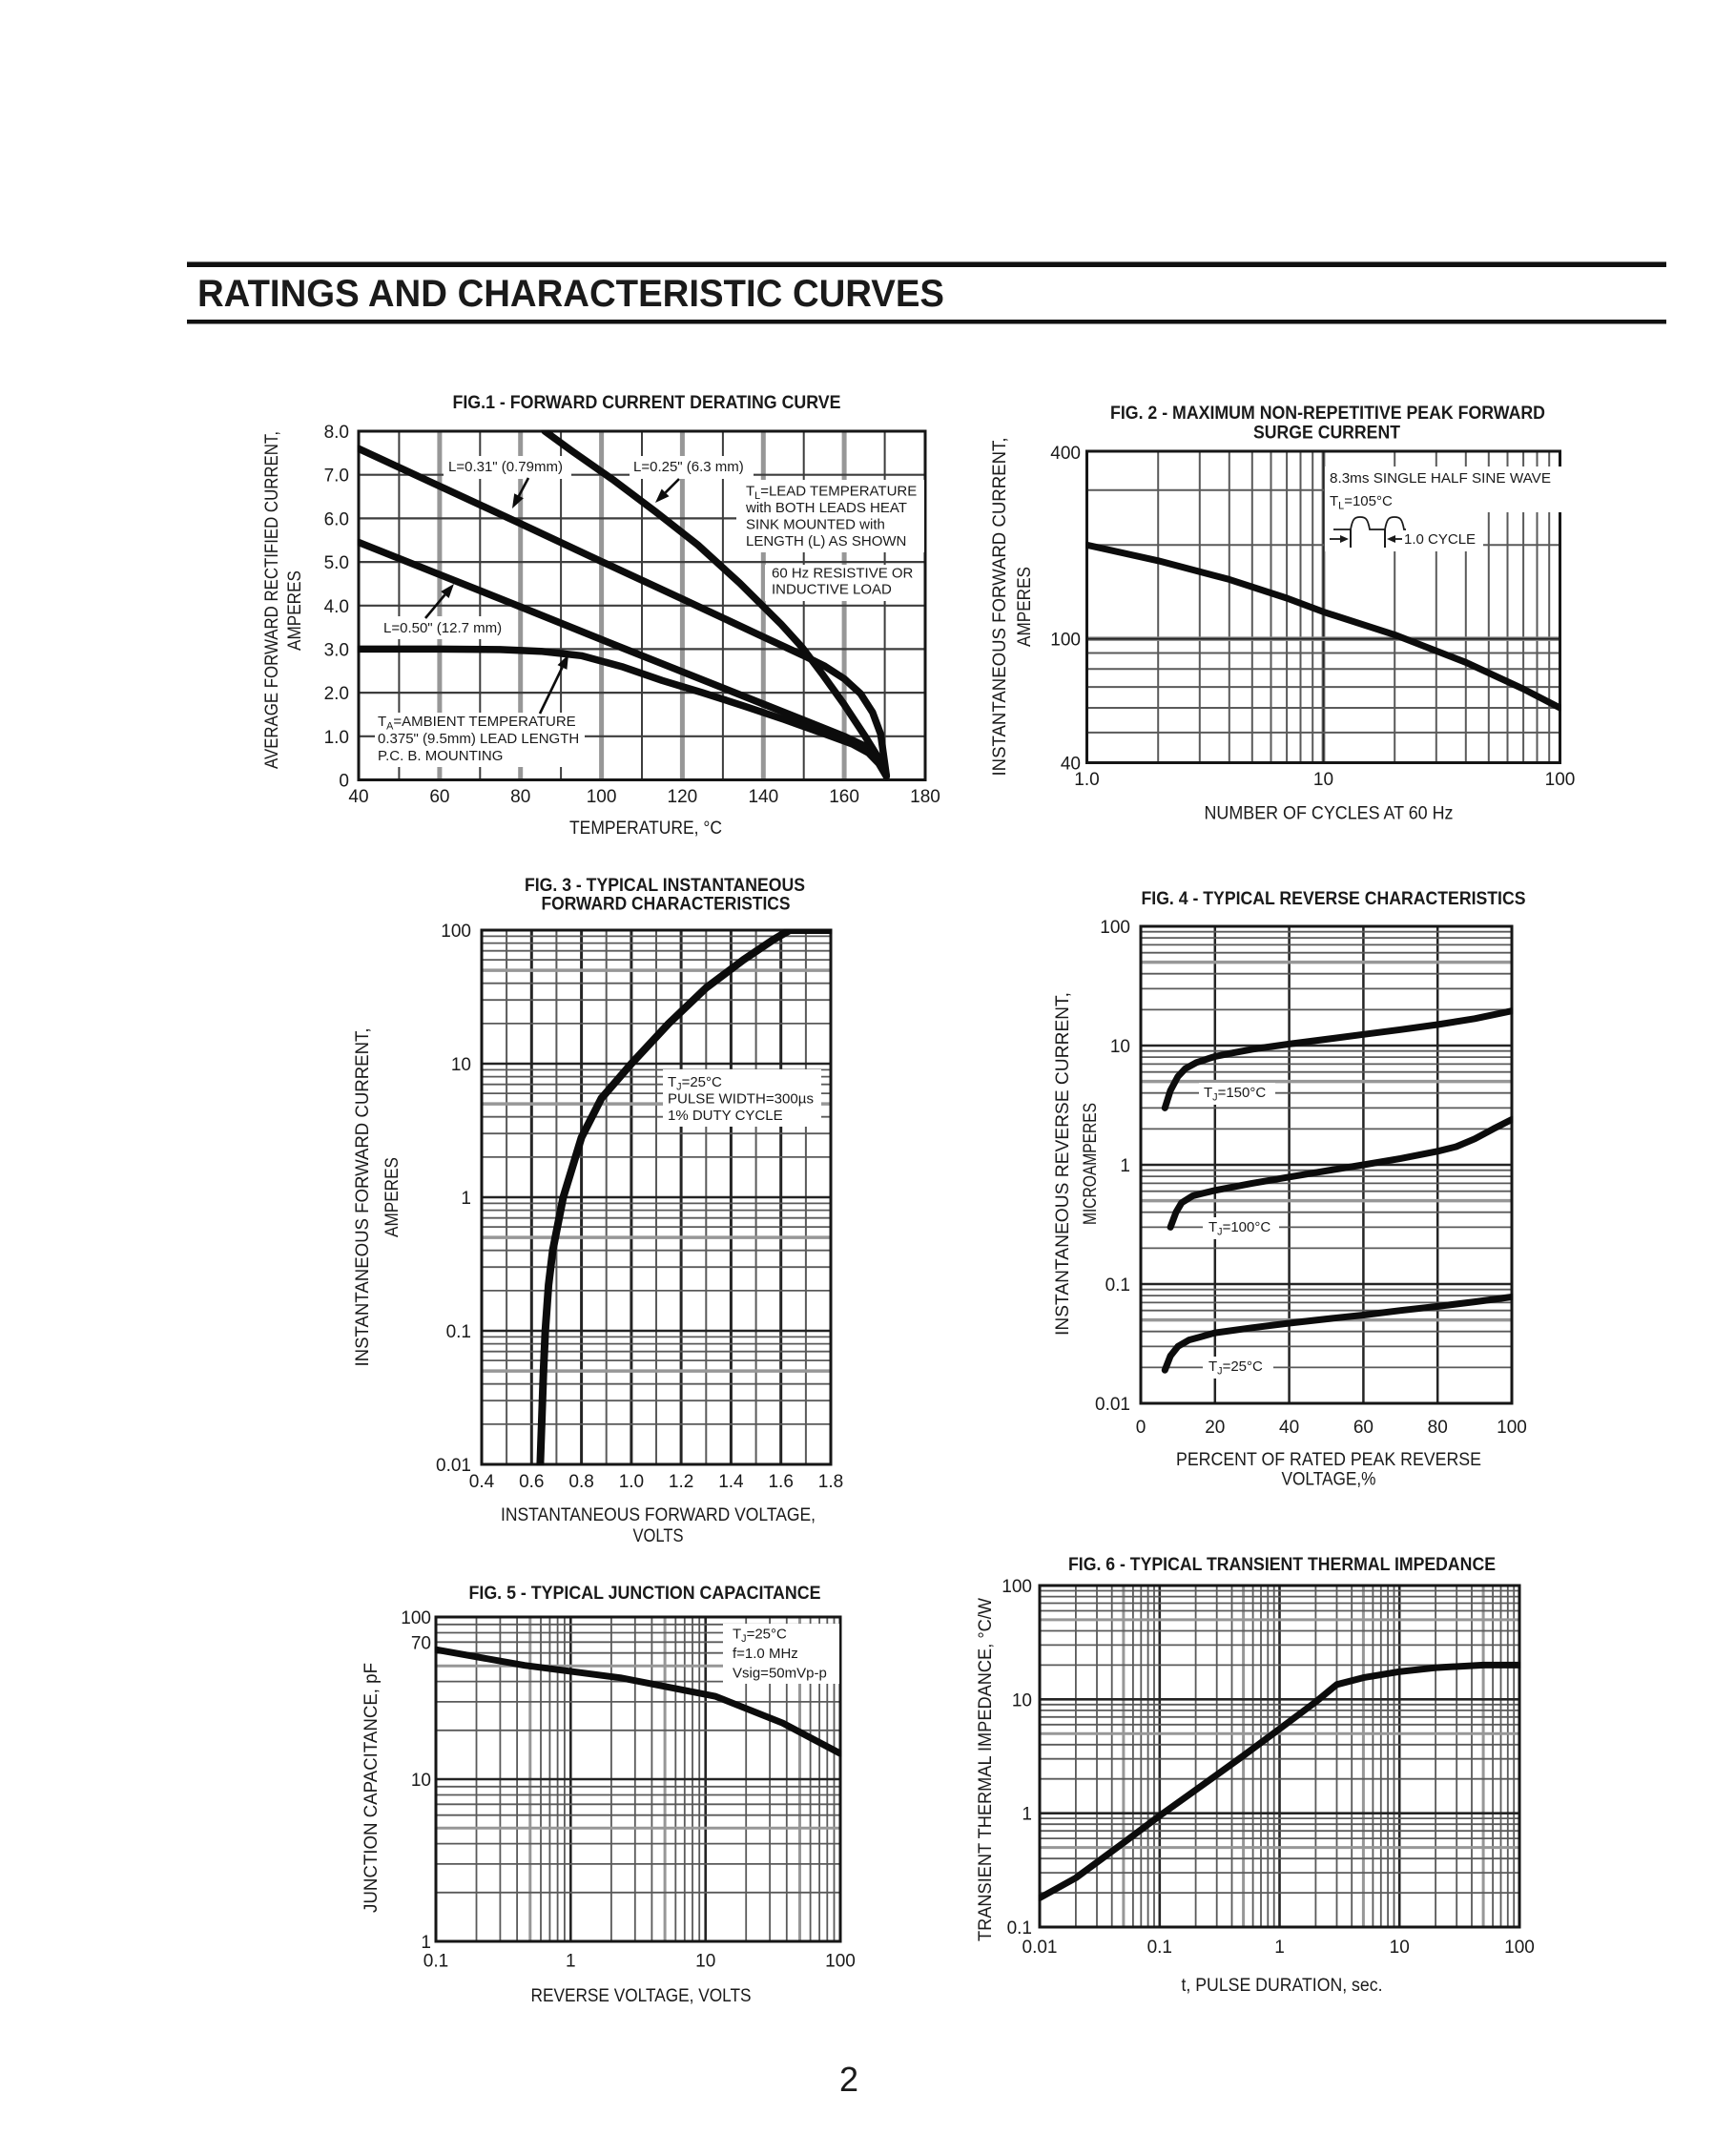 This screenshot has height=2156, width=1735. What do you see at coordinates (478, 739) in the screenshot?
I see `svg-text: 0.375" (9.5mm) LEAD LENGTH` at bounding box center [478, 739].